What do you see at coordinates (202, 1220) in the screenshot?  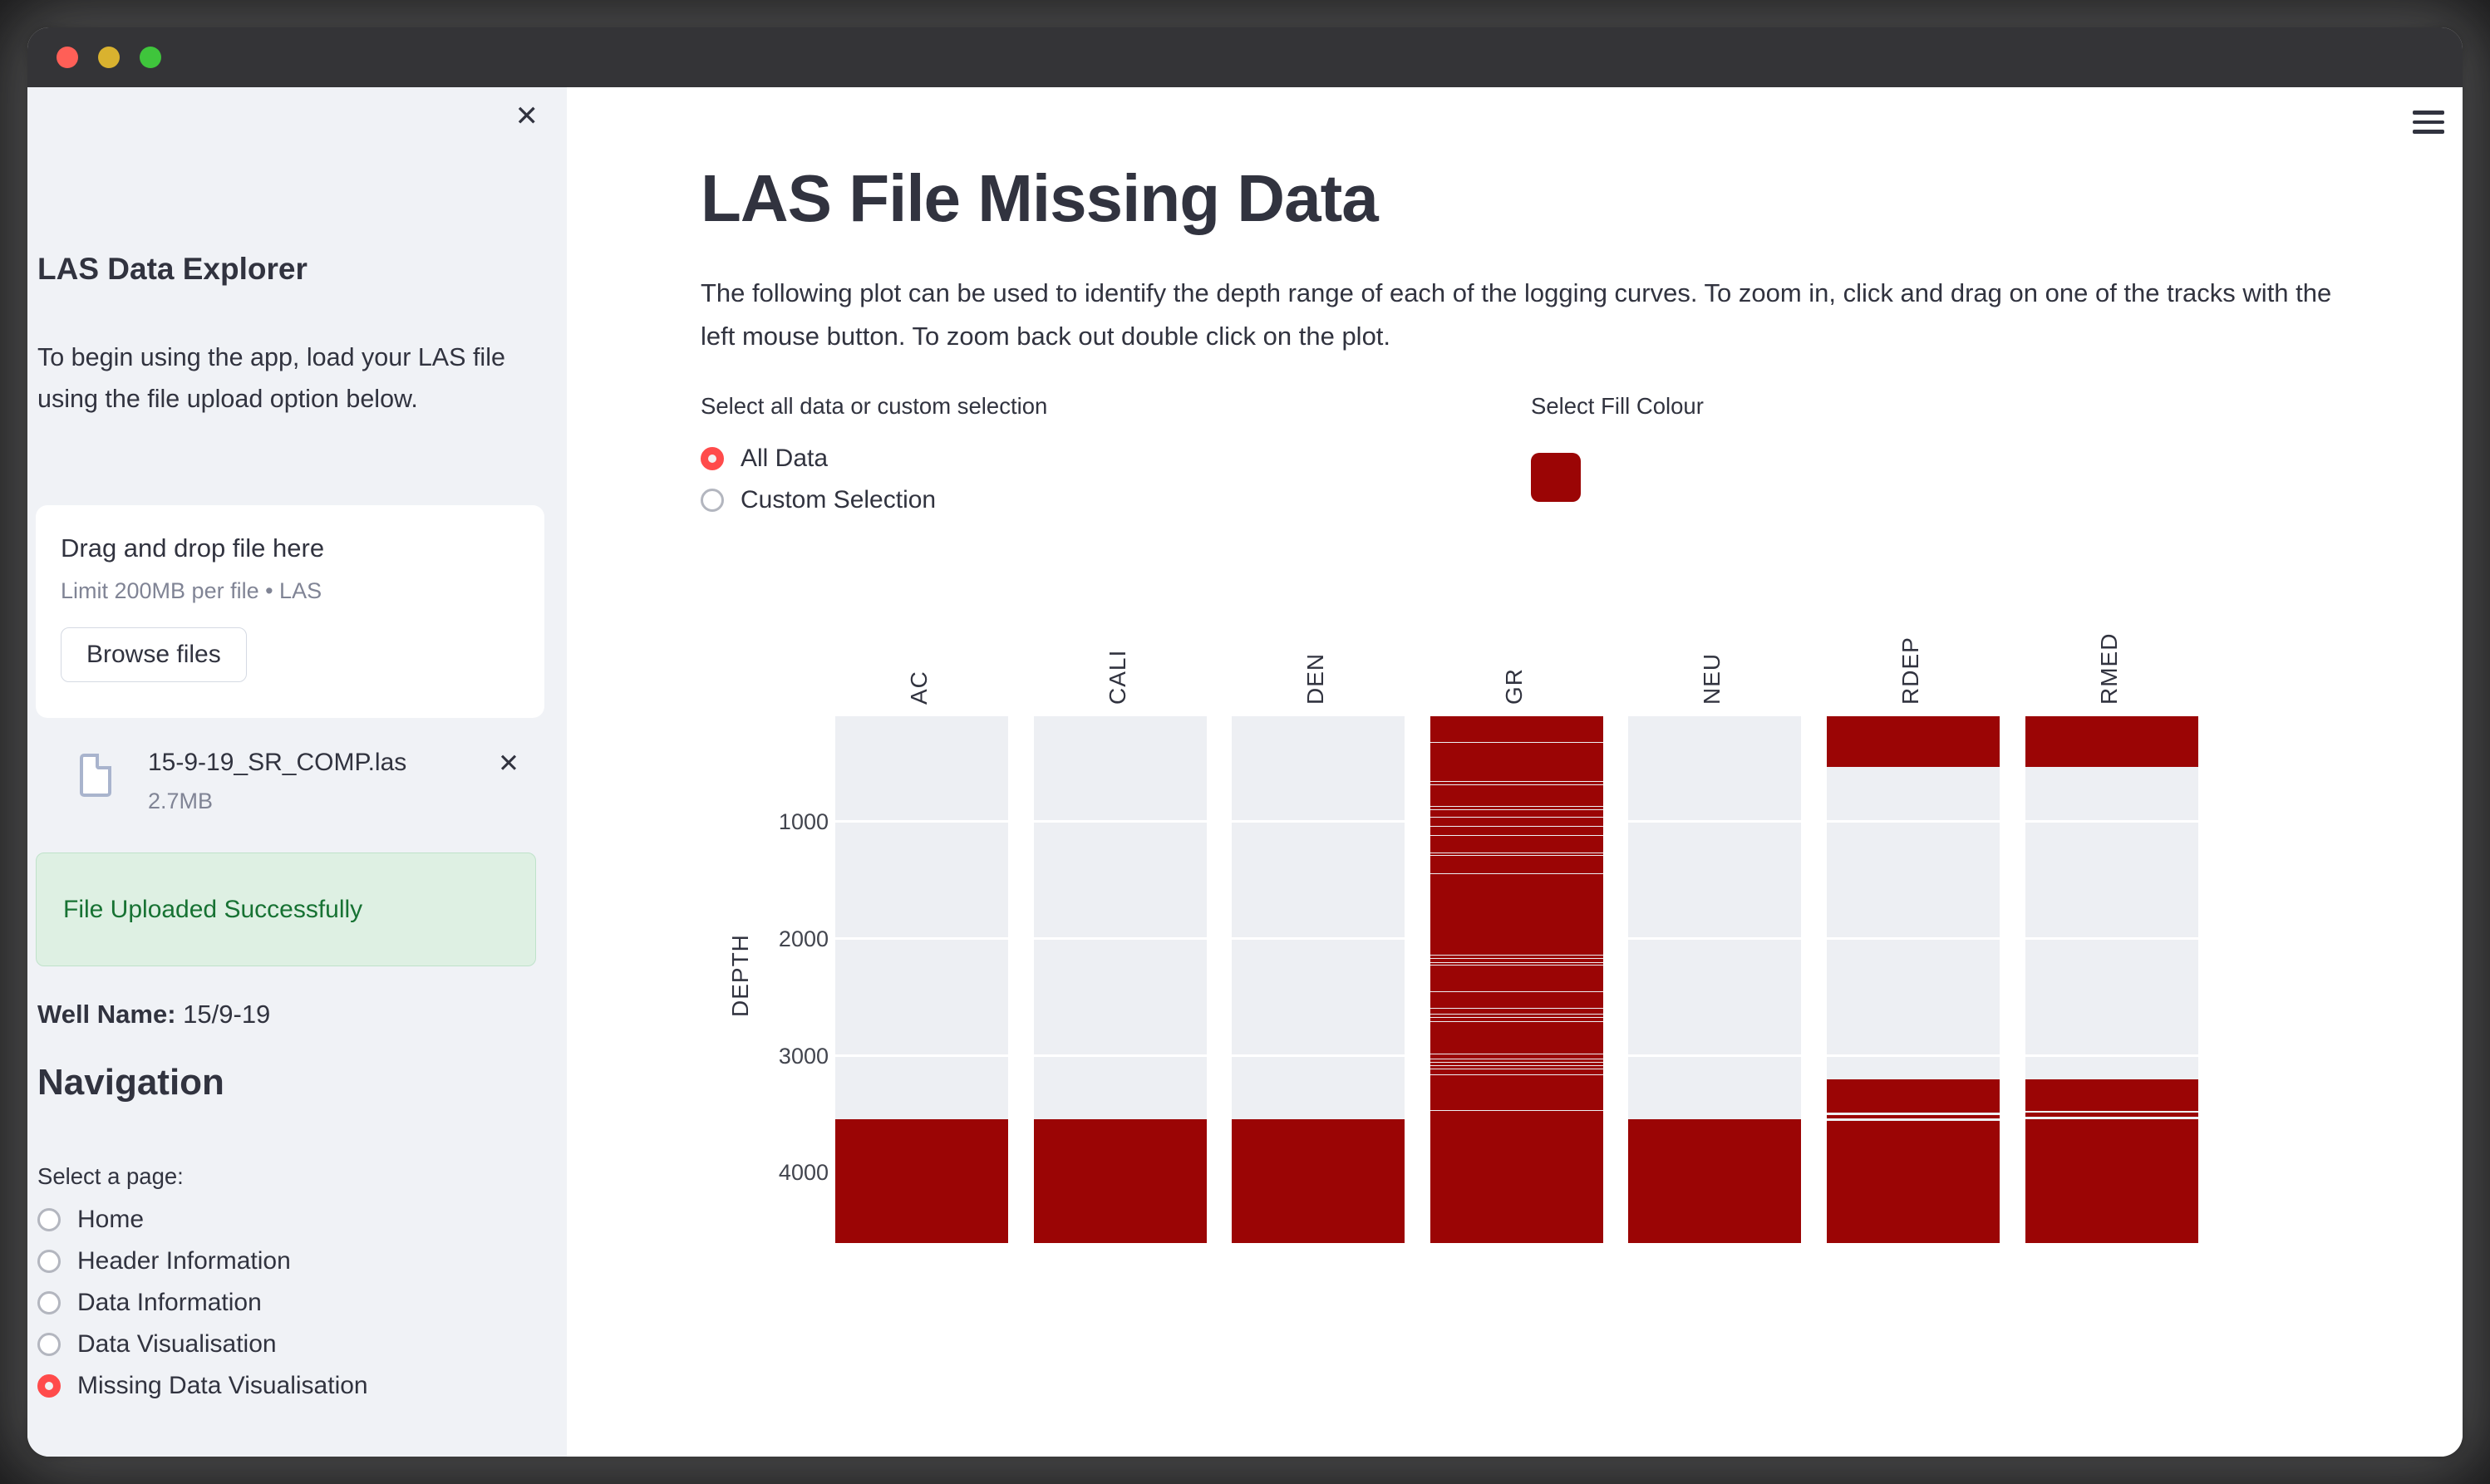 I see `sidebar-item-home: Home` at bounding box center [202, 1220].